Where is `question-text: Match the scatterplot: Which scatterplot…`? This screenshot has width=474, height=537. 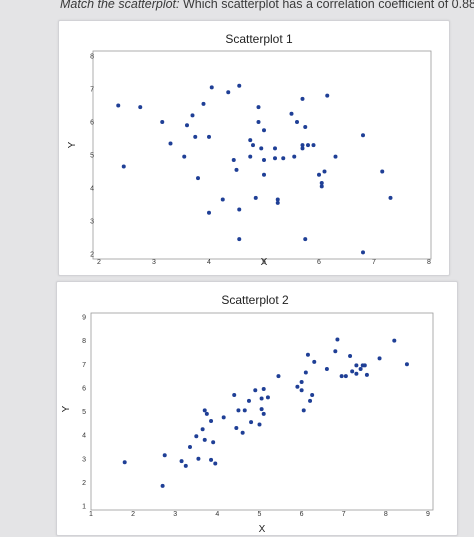
question-text: Match the scatterplot: Which scatterplot… is located at coordinates (267, 5).